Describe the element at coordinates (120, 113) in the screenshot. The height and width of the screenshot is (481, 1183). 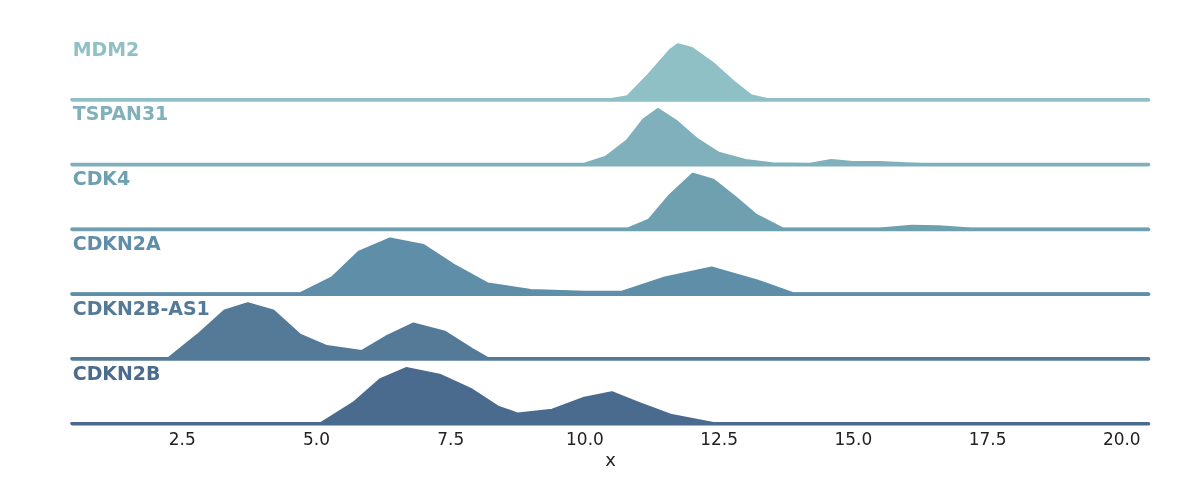
I see `text: TSPAN31` at that location.